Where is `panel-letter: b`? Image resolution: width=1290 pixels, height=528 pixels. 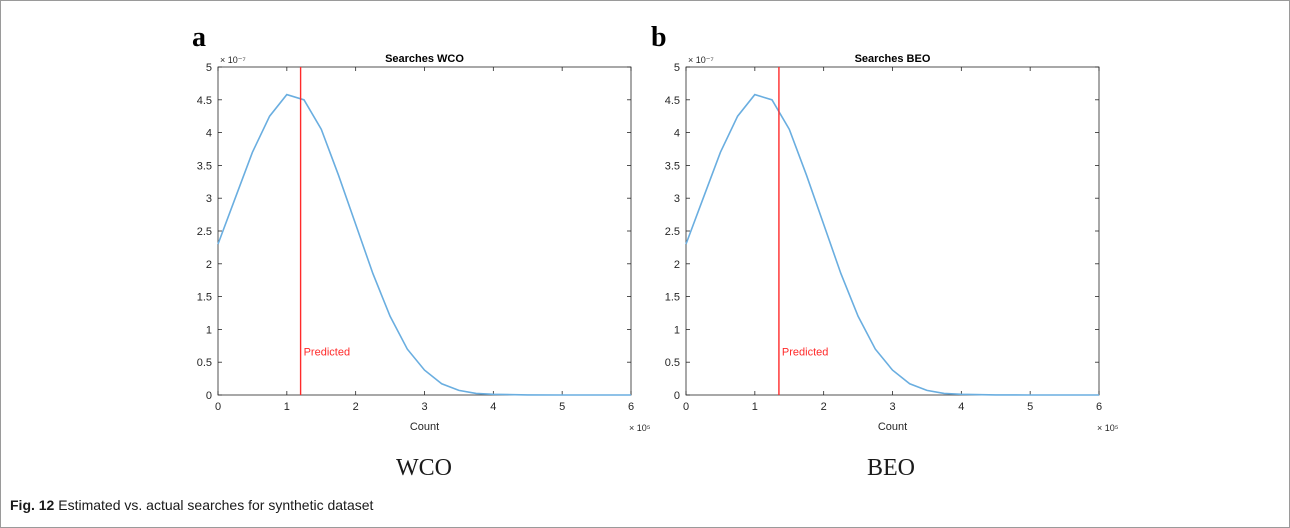
panel-letter: b is located at coordinates (659, 37).